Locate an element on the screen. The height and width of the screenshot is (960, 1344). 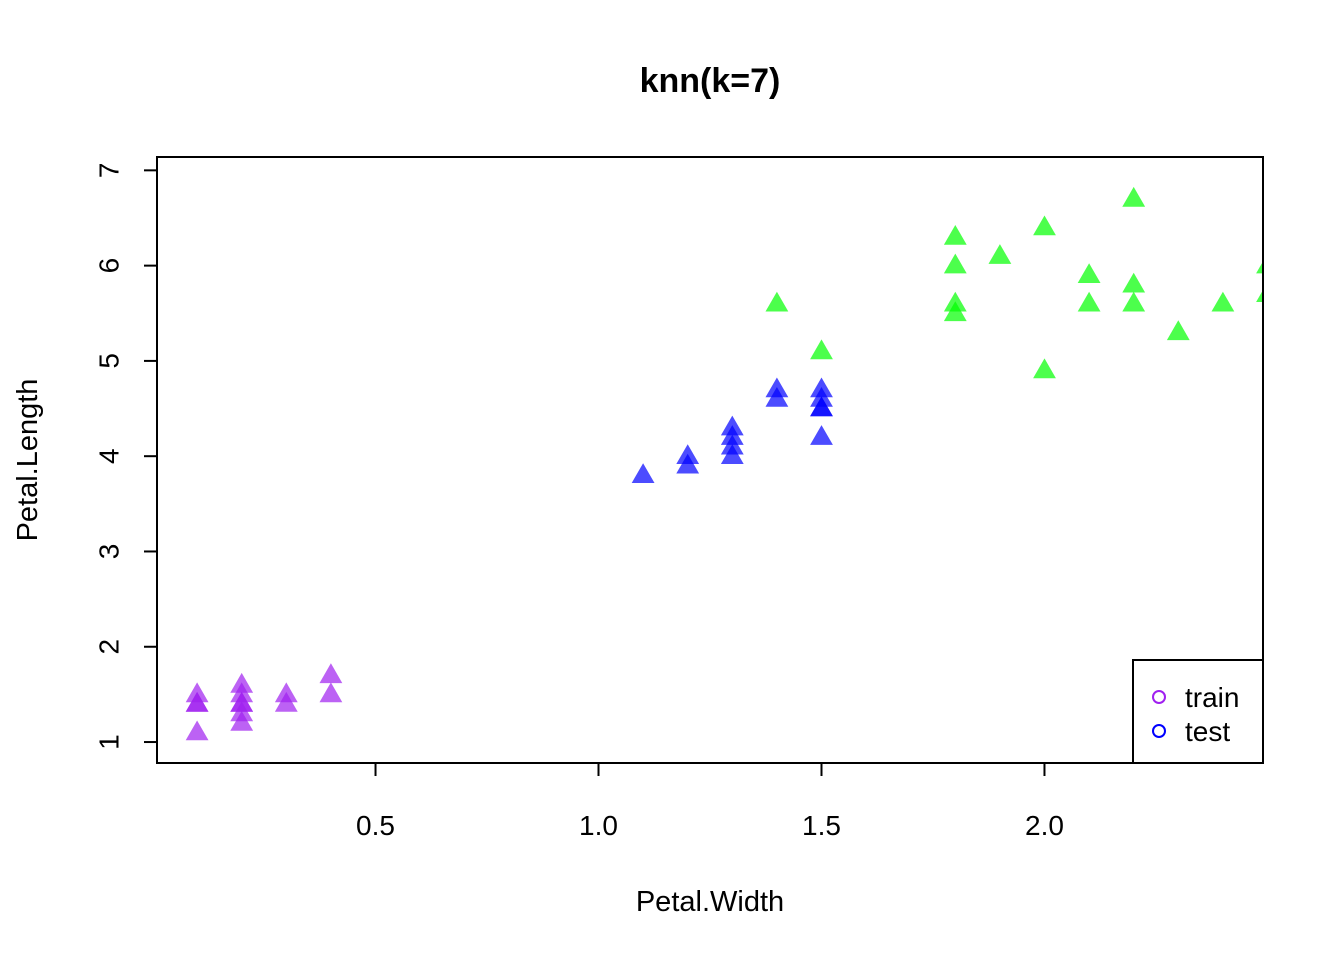
legend-box is located at coordinates (1198, 711).